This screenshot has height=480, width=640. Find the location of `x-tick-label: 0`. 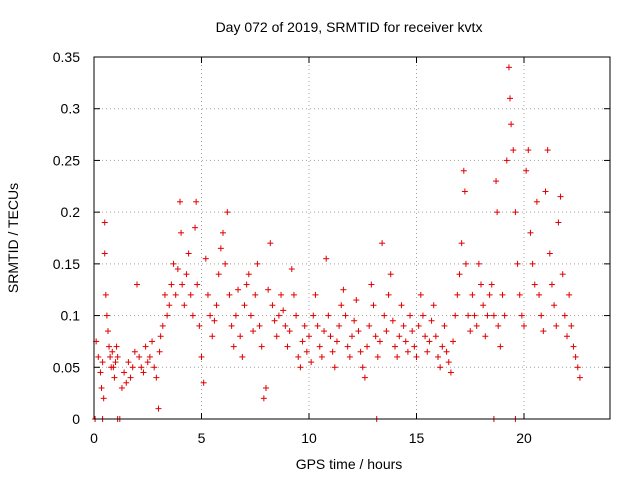

x-tick-label: 0 is located at coordinates (94, 438).